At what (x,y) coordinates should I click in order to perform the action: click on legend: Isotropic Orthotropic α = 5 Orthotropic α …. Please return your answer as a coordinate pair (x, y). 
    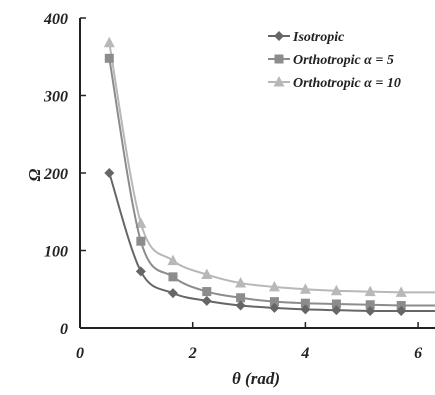
    Looking at the image, I should click on (334, 60).